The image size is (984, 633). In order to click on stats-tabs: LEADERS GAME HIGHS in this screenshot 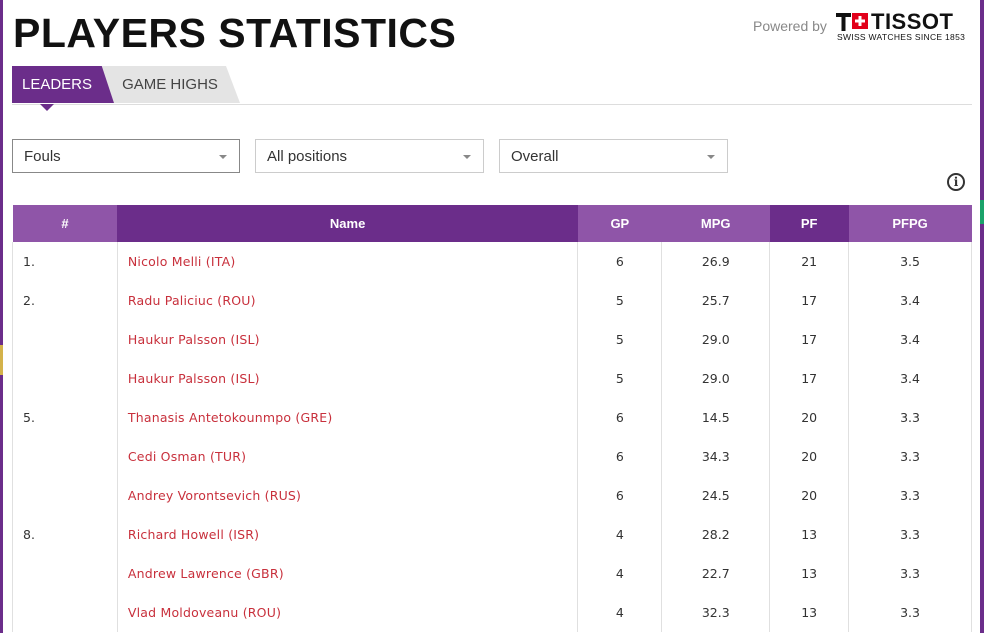, I will do `click(492, 85)`.